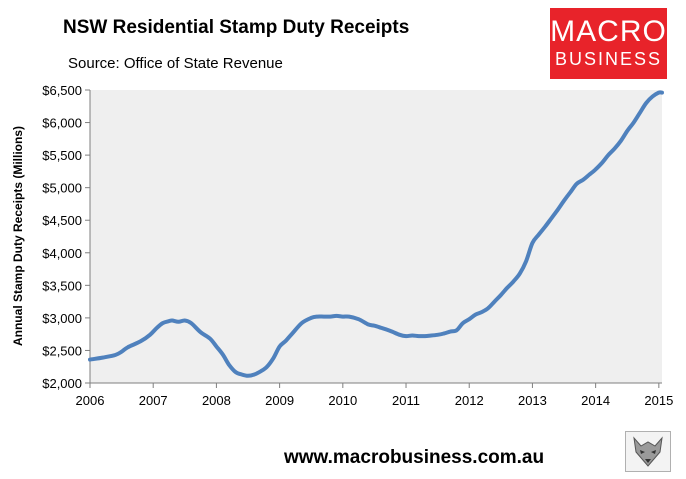  What do you see at coordinates (62, 123) in the screenshot?
I see `y-tick-label: $6,000` at bounding box center [62, 123].